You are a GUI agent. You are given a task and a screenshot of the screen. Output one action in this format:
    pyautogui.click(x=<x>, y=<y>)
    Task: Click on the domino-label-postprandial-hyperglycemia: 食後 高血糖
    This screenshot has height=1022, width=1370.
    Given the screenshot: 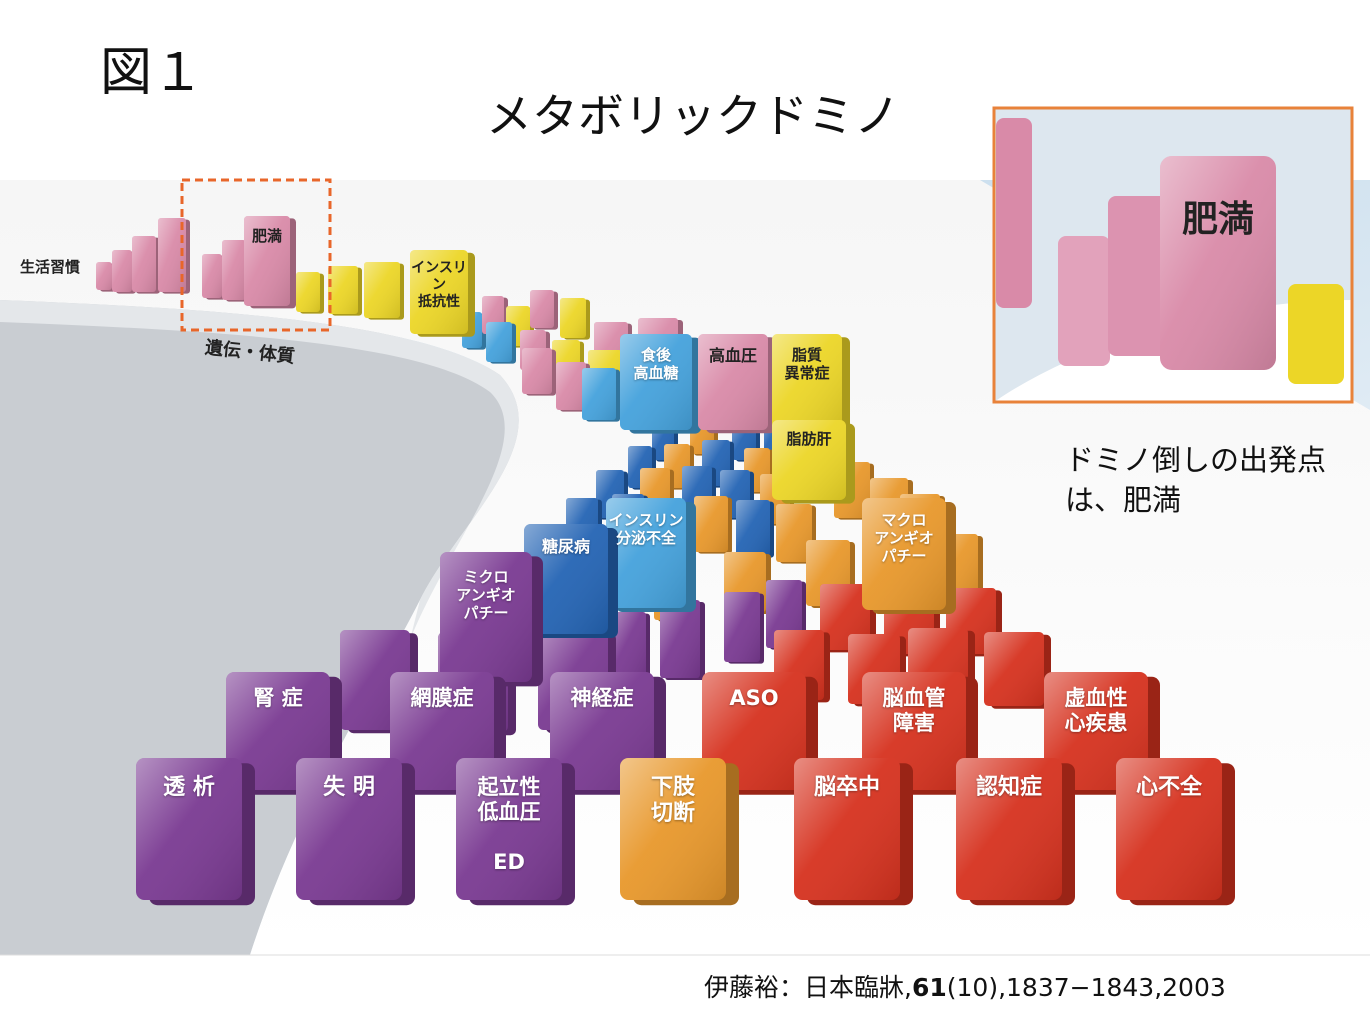 What is the action you would take?
    pyautogui.click(x=656, y=364)
    